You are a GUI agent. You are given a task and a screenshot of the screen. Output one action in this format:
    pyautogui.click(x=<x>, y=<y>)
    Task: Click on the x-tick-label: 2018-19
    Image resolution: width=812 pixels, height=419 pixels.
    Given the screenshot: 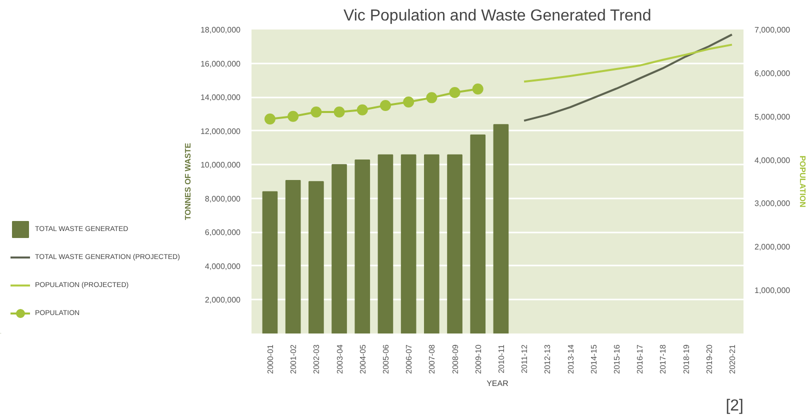 What is the action you would take?
    pyautogui.click(x=686, y=359)
    